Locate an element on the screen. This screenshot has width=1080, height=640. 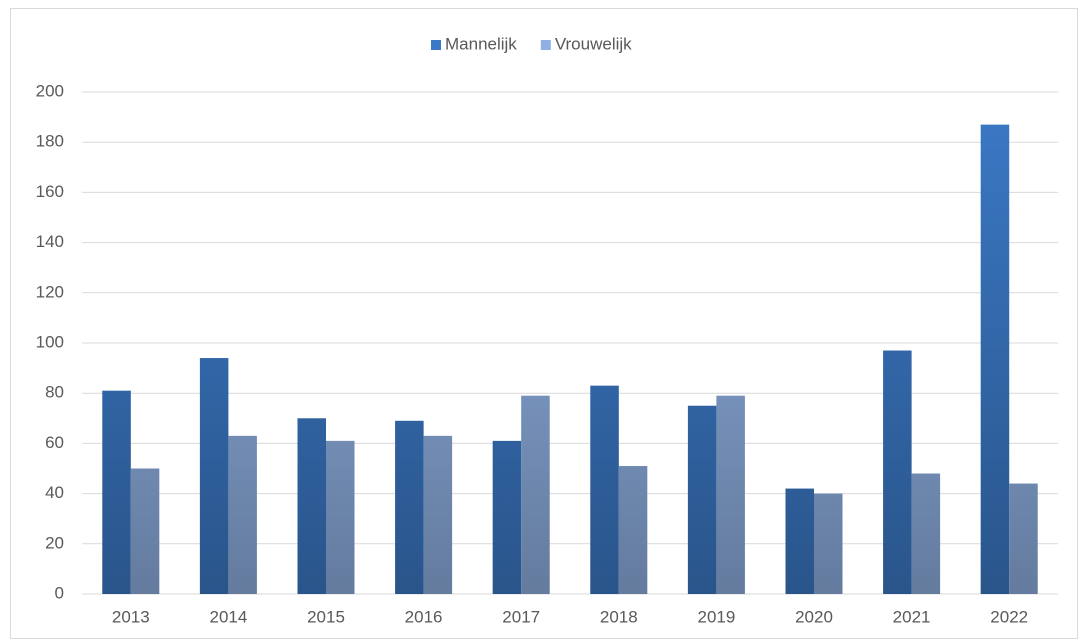
y-tick-label: 40 is located at coordinates (54, 492).